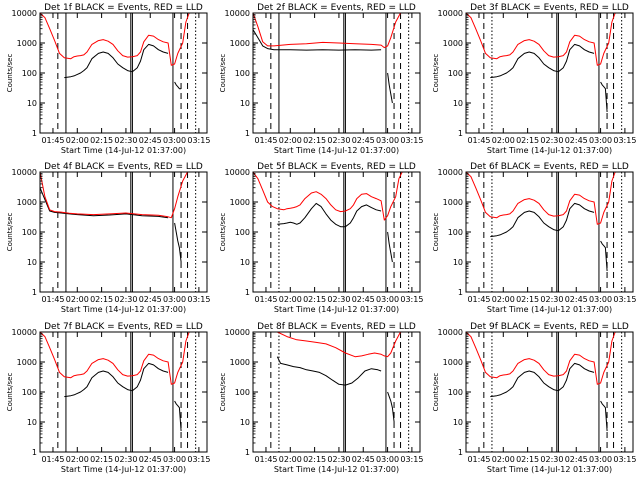 This screenshot has height=480, width=640. Describe the element at coordinates (123, 8) in the screenshot. I see `chart-title: Det 1f BLACK = Events, RED = LLD` at that location.